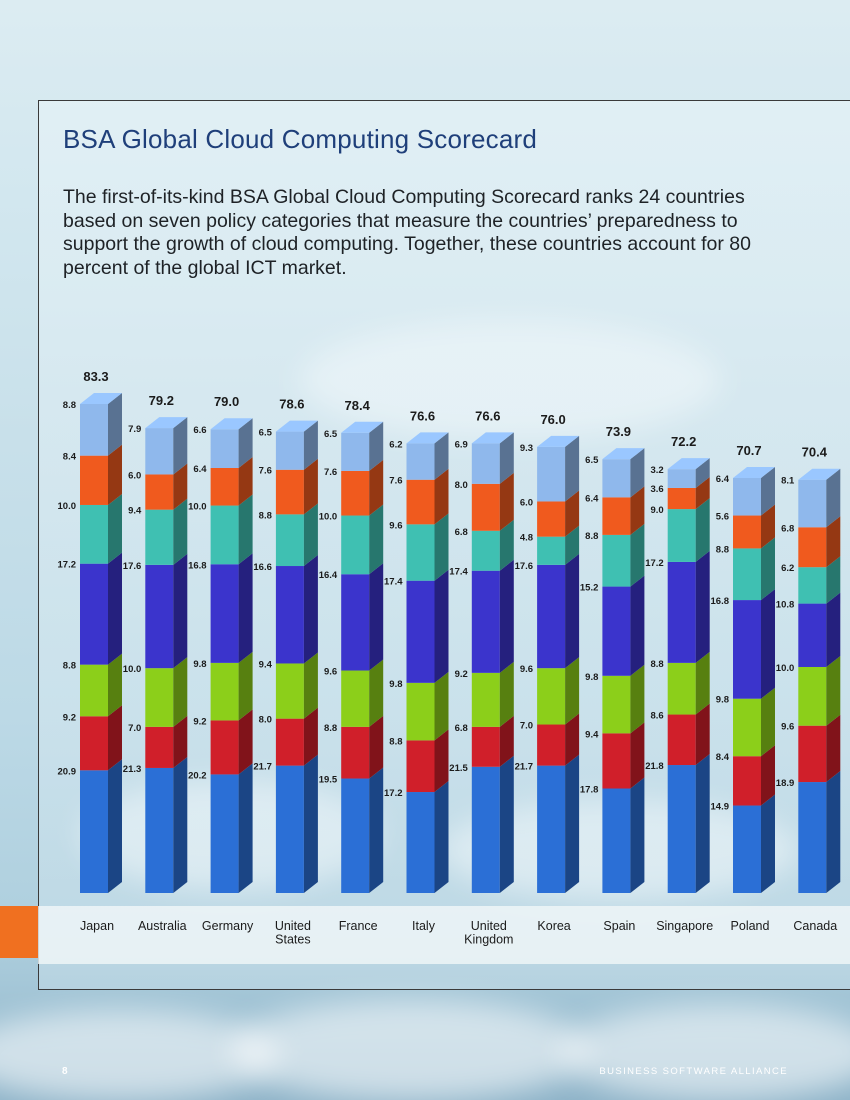  I want to click on bar-total-label: 76.0, so click(552, 419).